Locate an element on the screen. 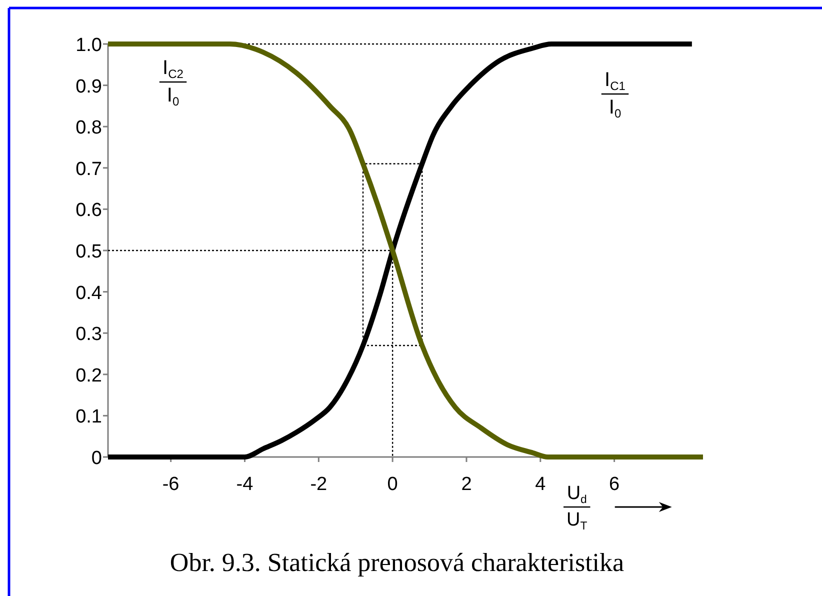 This screenshot has width=822, height=596. x-tick-label: -2 is located at coordinates (319, 484).